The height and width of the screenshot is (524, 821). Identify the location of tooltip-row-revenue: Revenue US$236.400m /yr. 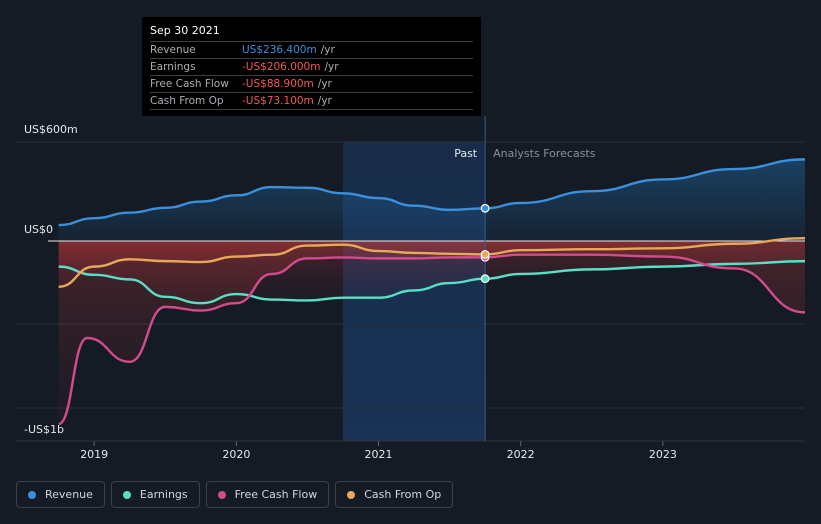
(311, 49).